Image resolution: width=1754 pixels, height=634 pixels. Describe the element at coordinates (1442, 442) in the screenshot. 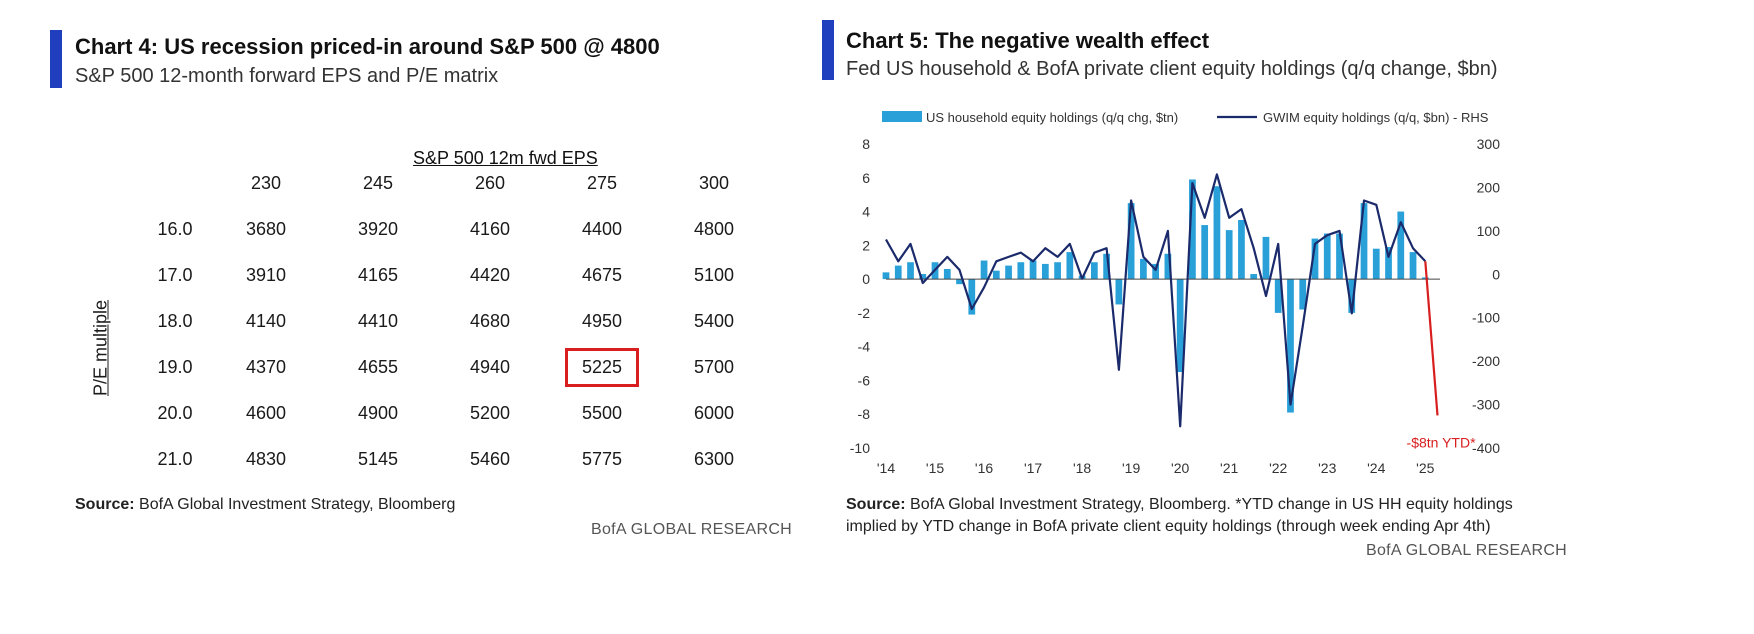

I see `ytd-annotation: -$8tn YTD*` at that location.